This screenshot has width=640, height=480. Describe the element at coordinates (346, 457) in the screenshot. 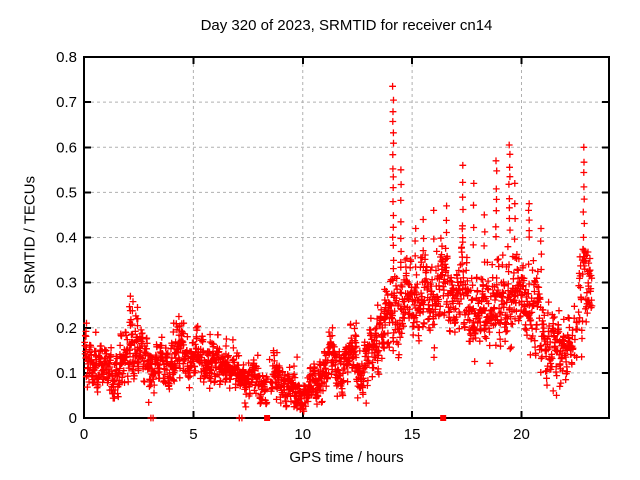

I see `x-axis-label: GPS time / hours` at that location.